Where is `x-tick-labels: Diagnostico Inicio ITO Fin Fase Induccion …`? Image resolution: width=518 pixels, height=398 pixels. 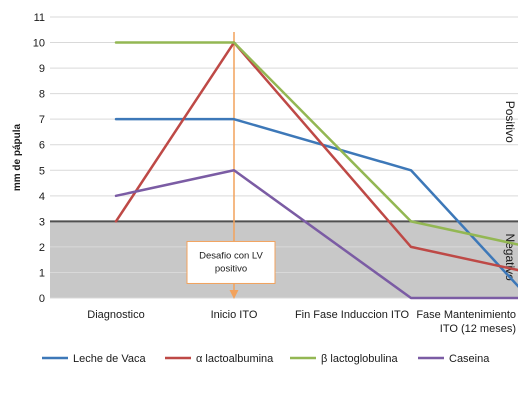 x-tick-labels: Diagnostico Inicio ITO Fin Fase Induccion … is located at coordinates (301, 322).